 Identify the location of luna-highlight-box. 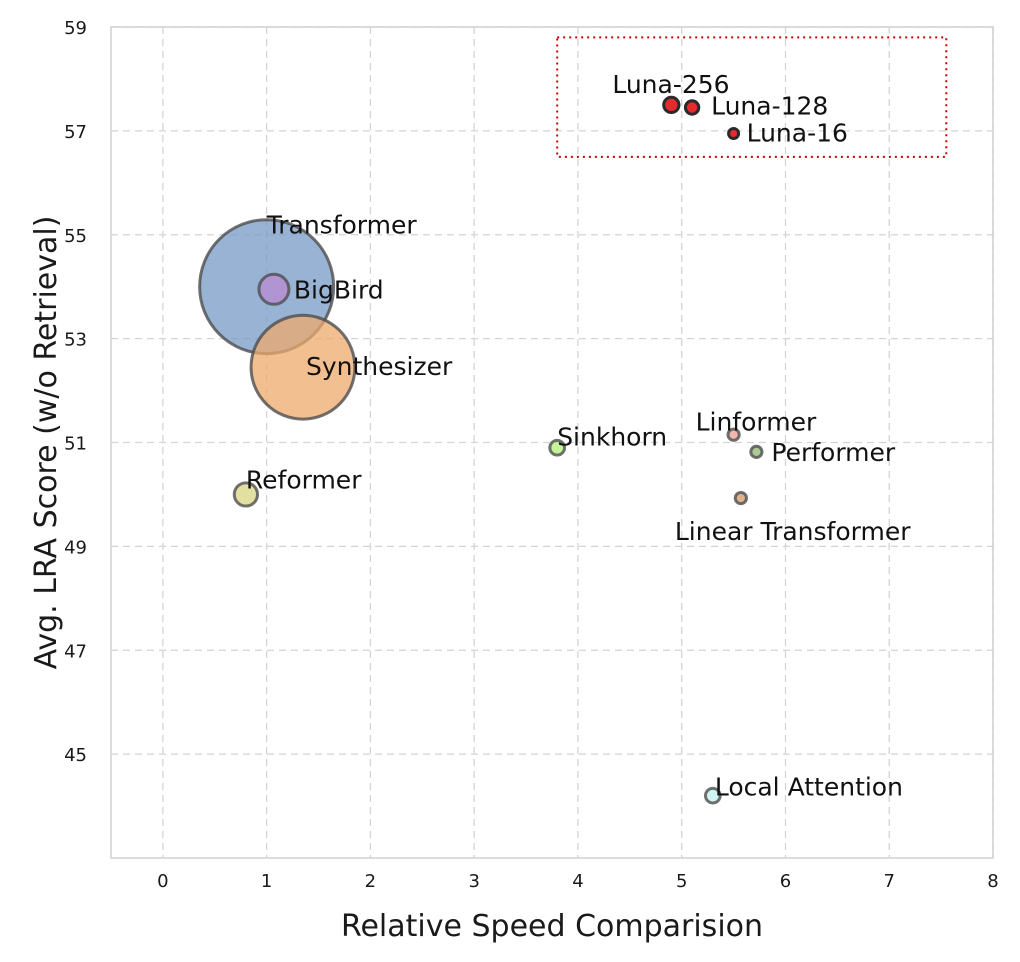
(752, 97).